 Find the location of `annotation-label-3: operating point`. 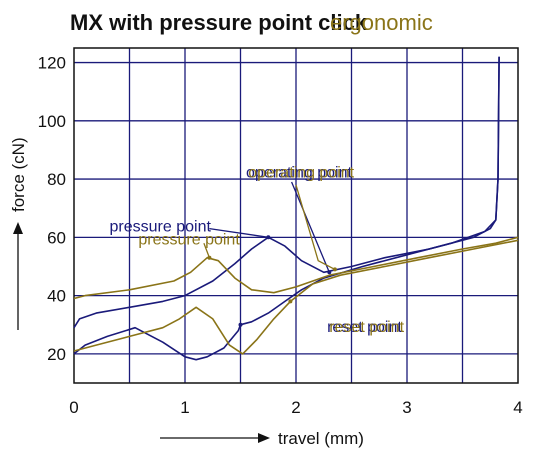

annotation-label-3: operating point is located at coordinates (299, 173).